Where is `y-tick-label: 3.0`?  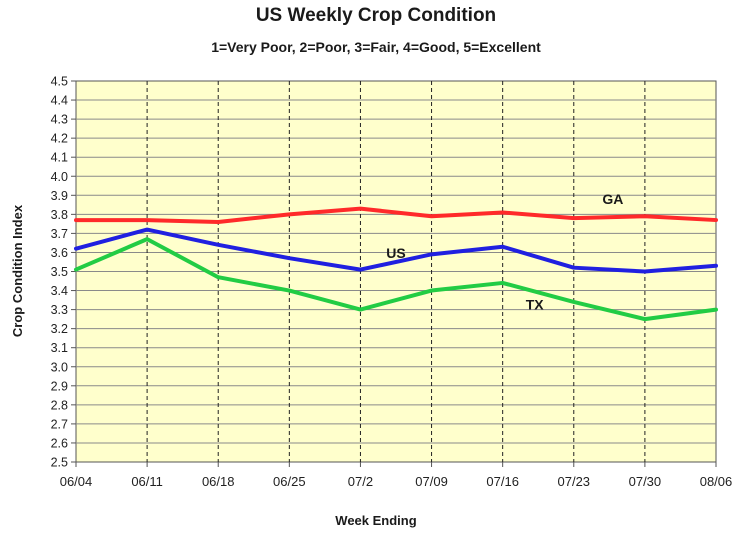 y-tick-label: 3.0 is located at coordinates (59, 367).